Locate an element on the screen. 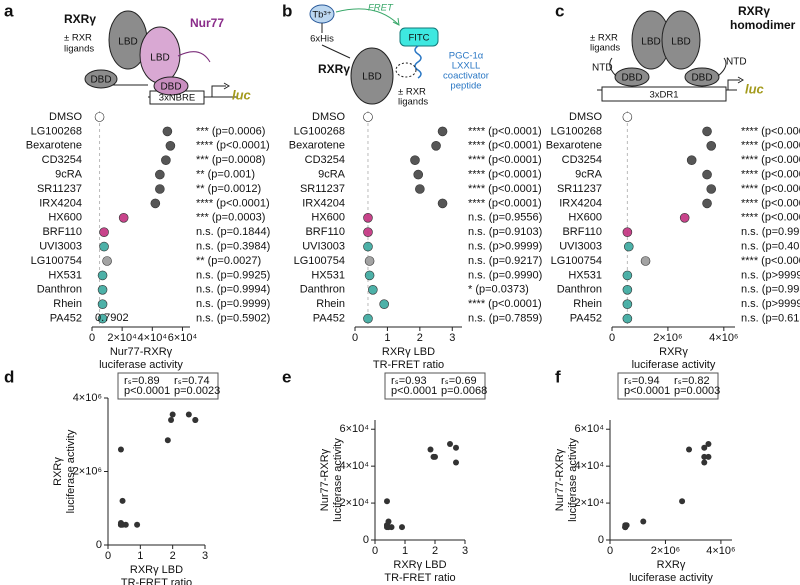 This screenshot has width=800, height=585. category-label: SR11237 is located at coordinates (579, 189).